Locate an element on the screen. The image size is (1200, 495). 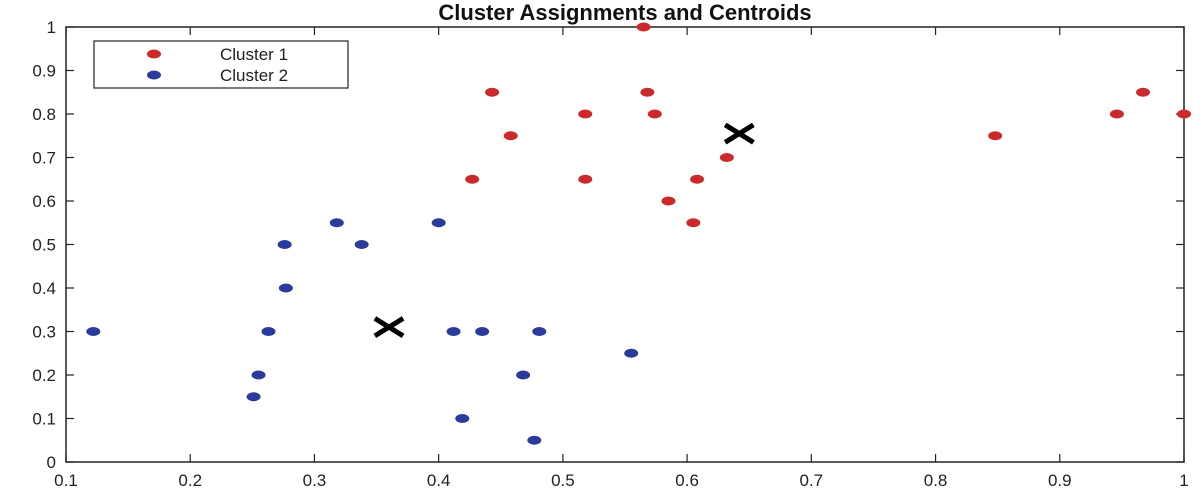
x-tick-label: 0.8 is located at coordinates (936, 480).